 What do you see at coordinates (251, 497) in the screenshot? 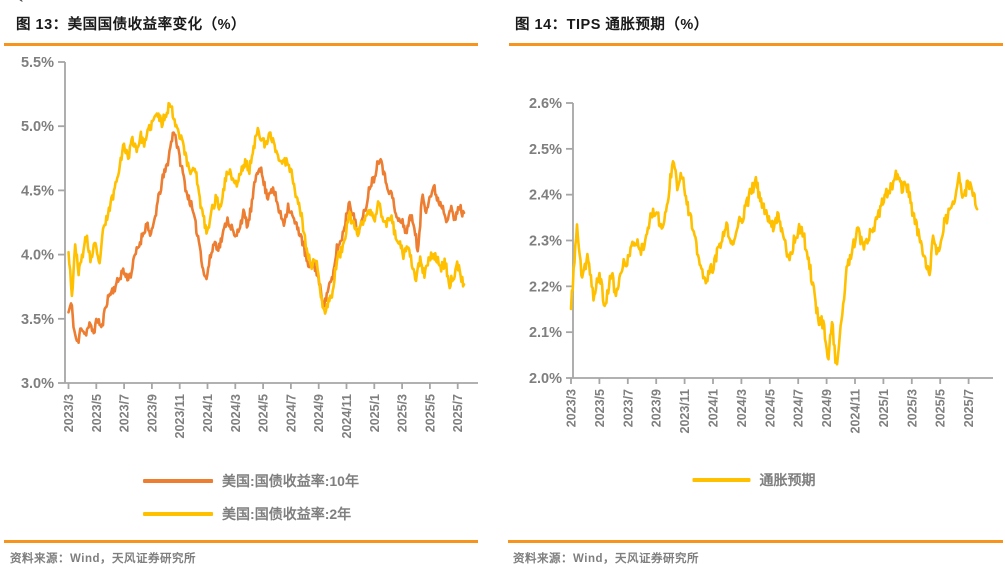
I see `figure-13-legend: 美国:国债收益率:10年 美国:国债收益率:2年` at bounding box center [251, 497].